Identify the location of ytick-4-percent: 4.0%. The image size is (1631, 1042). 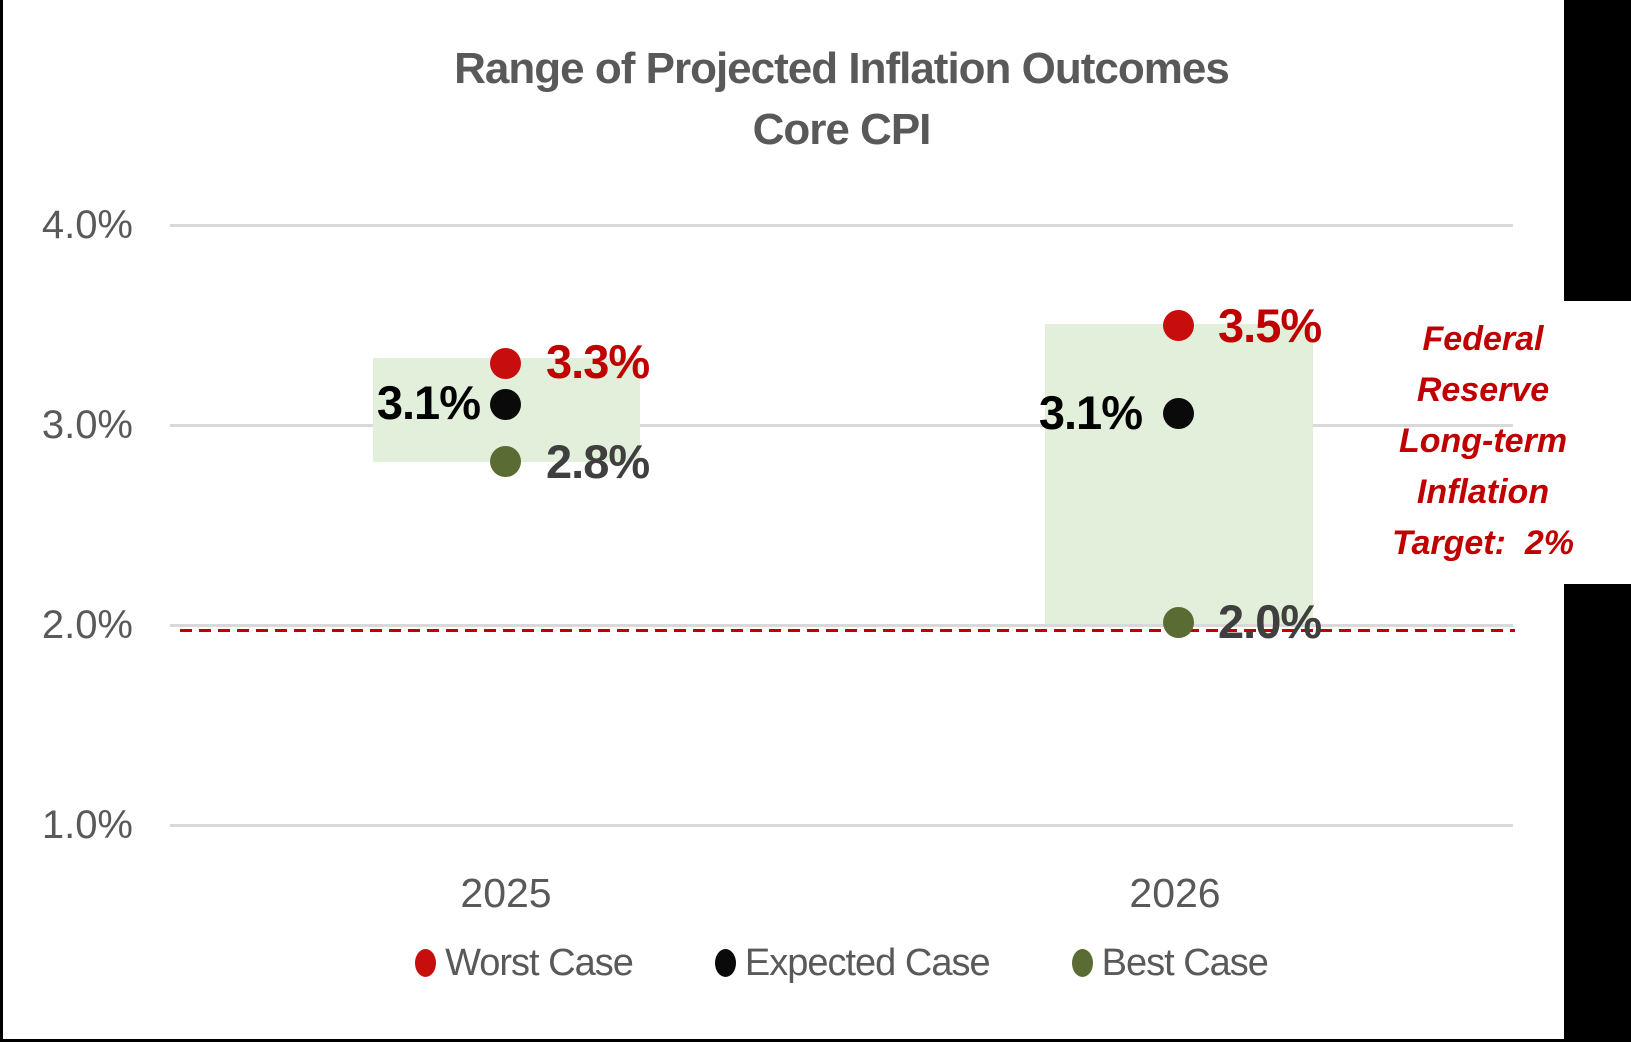
(87, 225).